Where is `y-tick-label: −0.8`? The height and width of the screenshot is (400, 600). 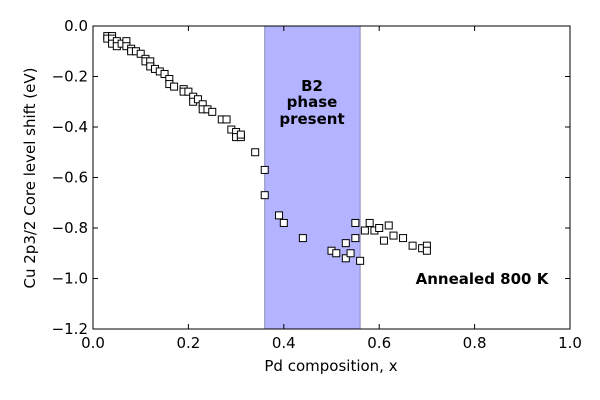
y-tick-label: −0.8 is located at coordinates (70, 228).